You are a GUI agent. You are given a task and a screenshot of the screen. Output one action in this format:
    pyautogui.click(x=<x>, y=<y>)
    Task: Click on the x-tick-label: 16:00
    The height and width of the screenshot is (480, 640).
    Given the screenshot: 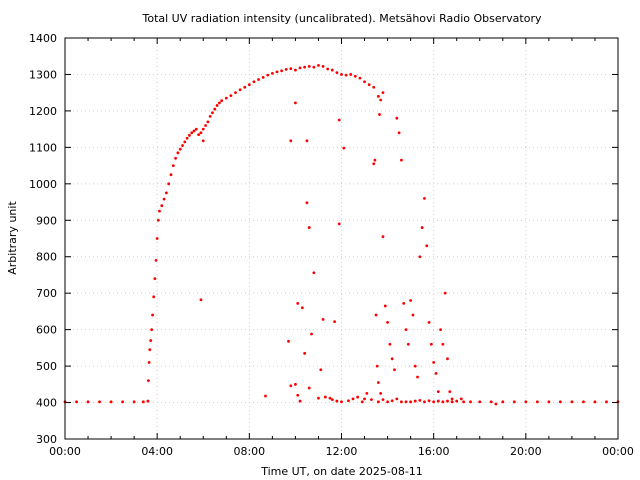 What is the action you would take?
    pyautogui.click(x=434, y=451)
    